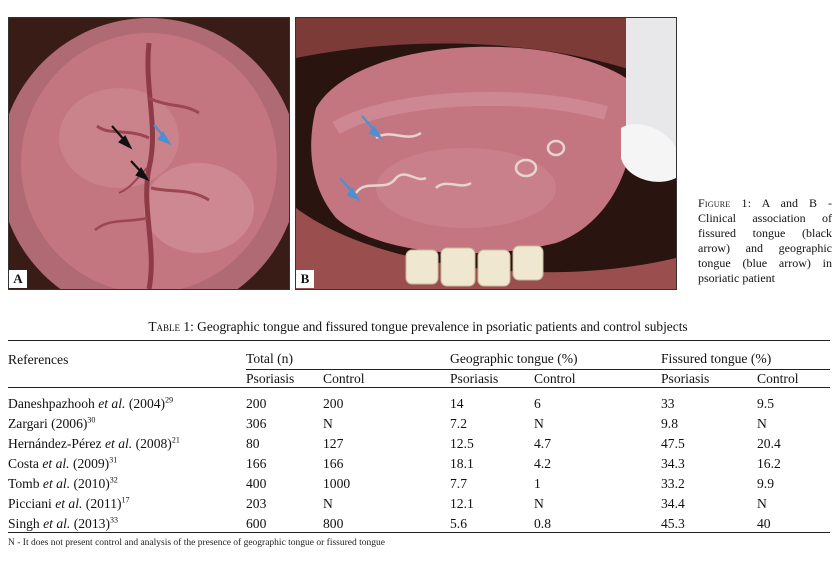  Describe the element at coordinates (542, 463) in the screenshot. I see `cell-geo-c: 4.2` at that location.